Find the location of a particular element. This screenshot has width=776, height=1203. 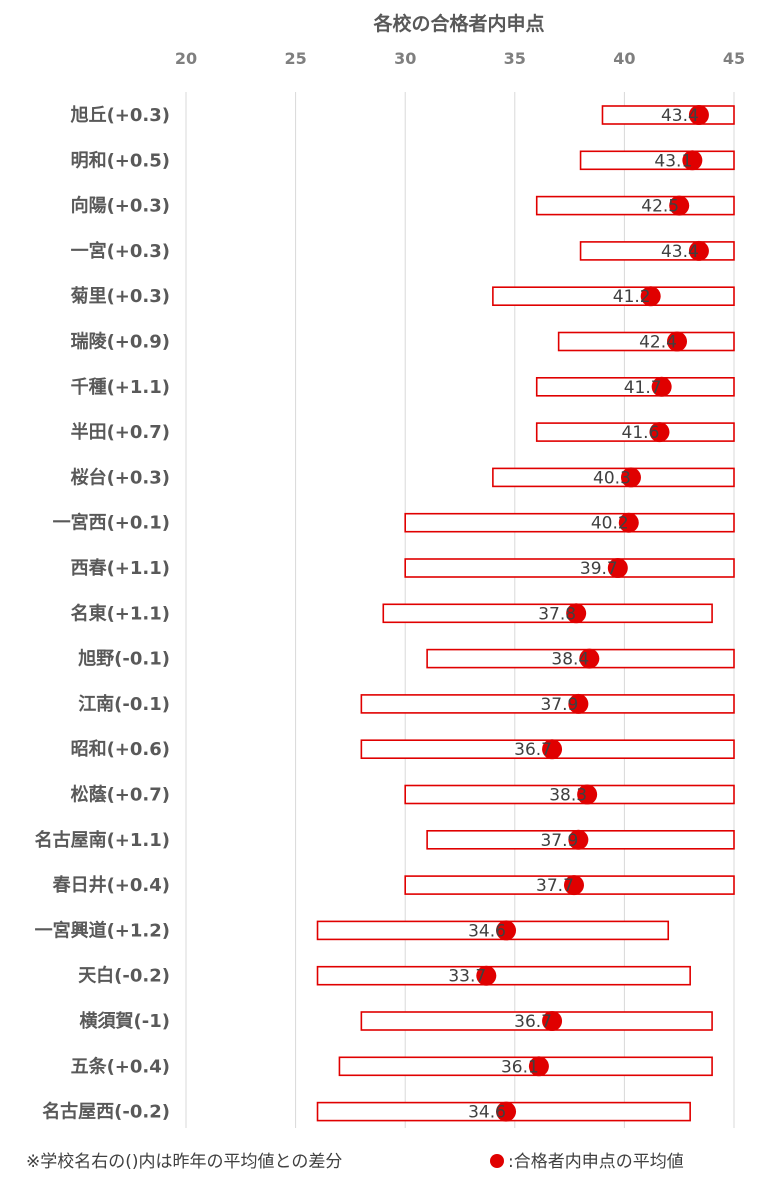

value-label: 33.7 is located at coordinates (467, 977).